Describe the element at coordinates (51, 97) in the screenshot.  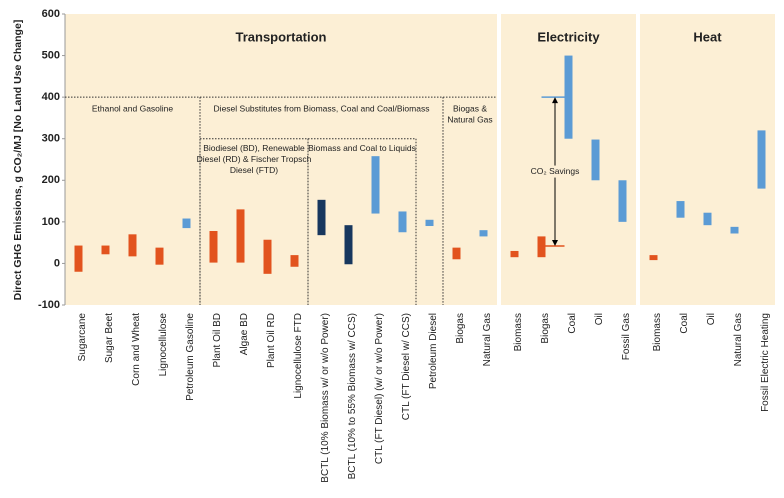
I see `y-tick-label: 400` at that location.